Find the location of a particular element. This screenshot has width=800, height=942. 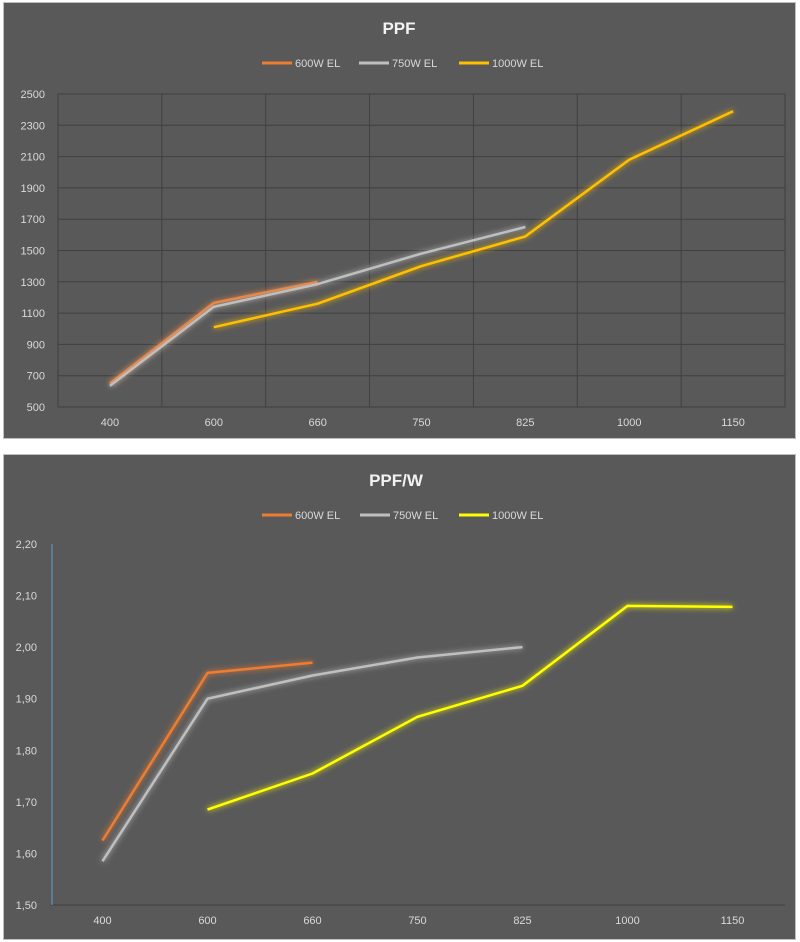

y-tick-label: 1,70 is located at coordinates (26, 803).